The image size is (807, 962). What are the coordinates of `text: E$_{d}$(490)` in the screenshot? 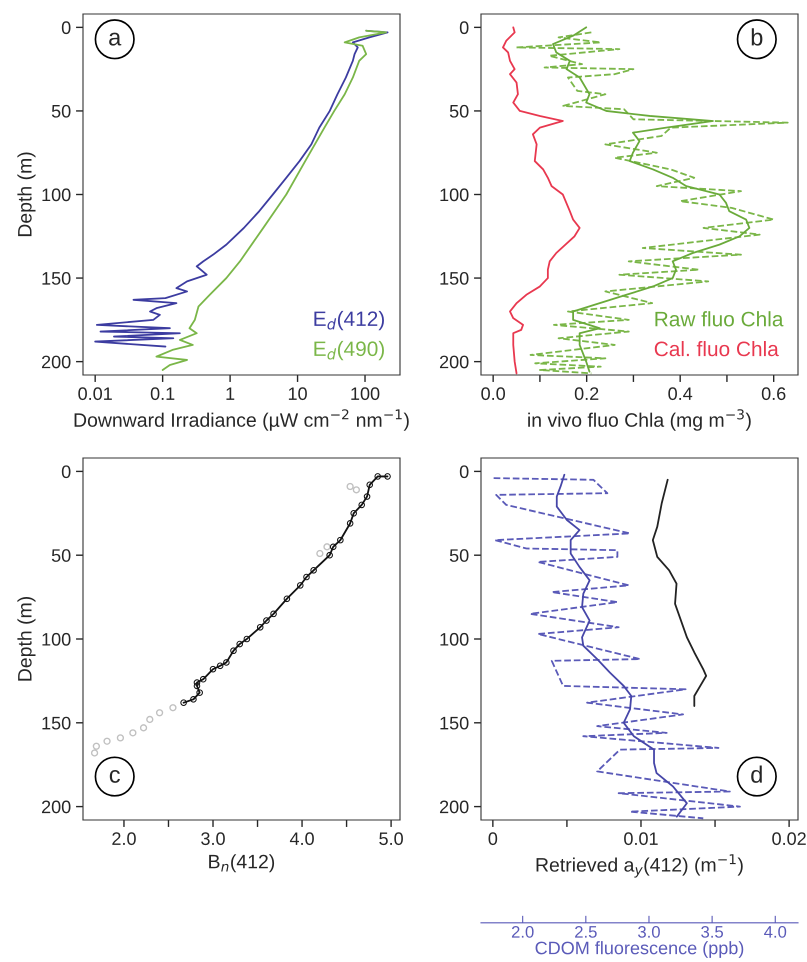 It's located at (349, 350).